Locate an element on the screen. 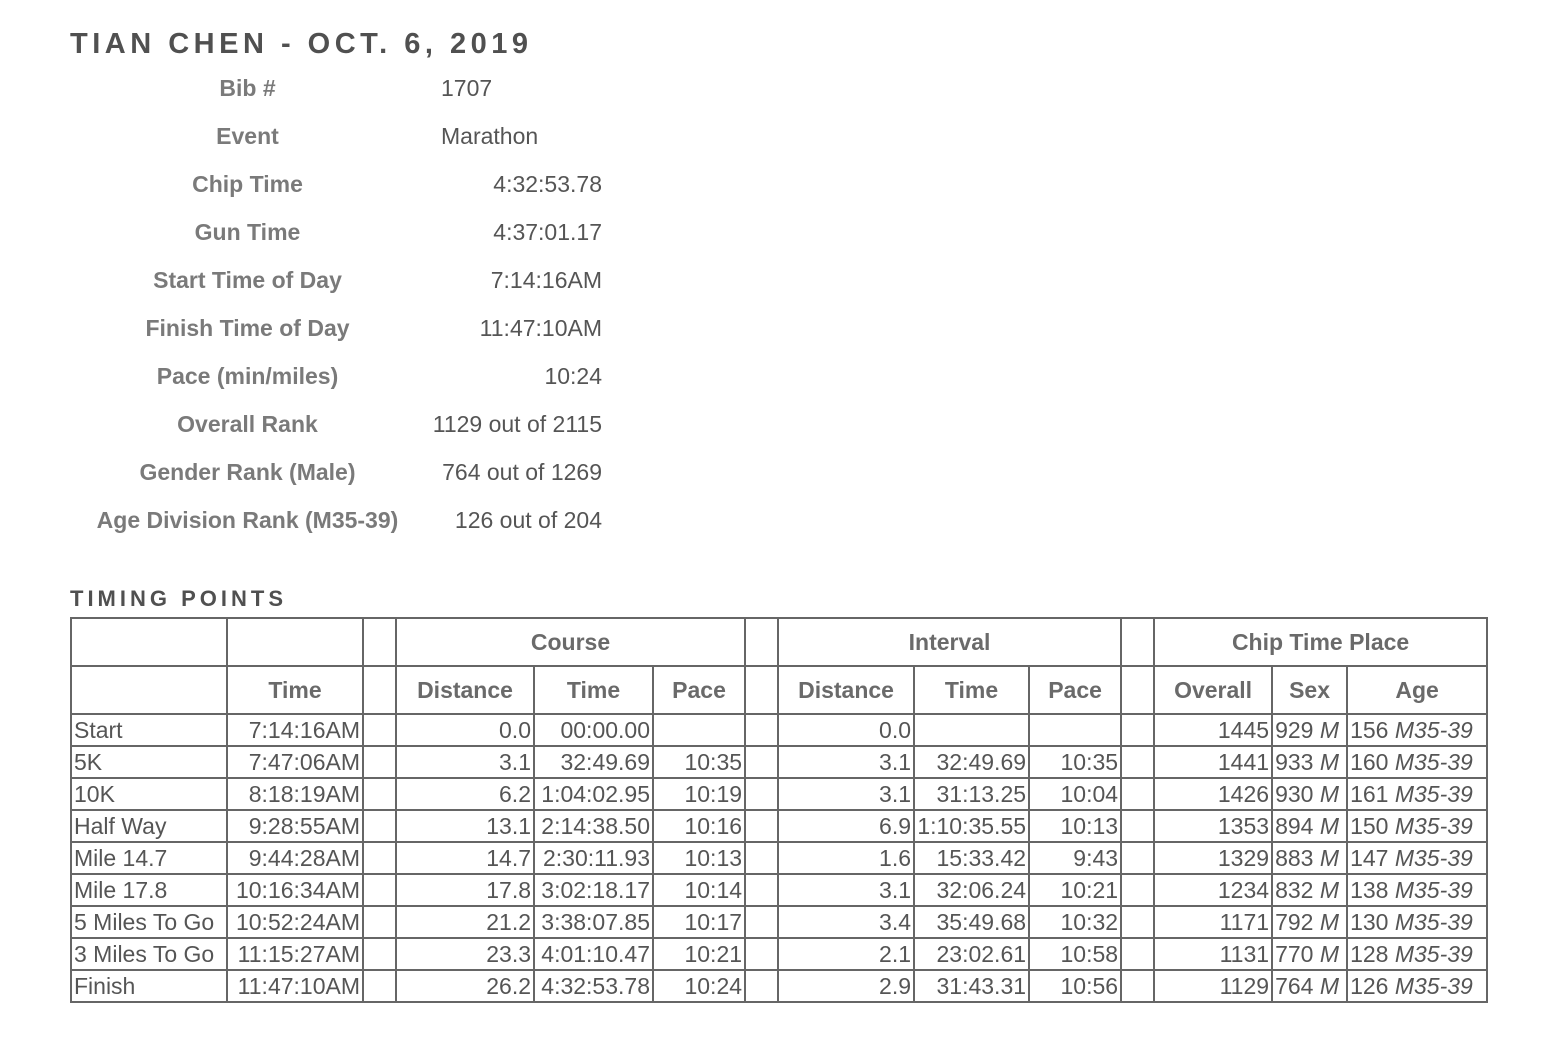 This screenshot has height=1044, width=1546. cell-sex: 930 M is located at coordinates (1310, 794).